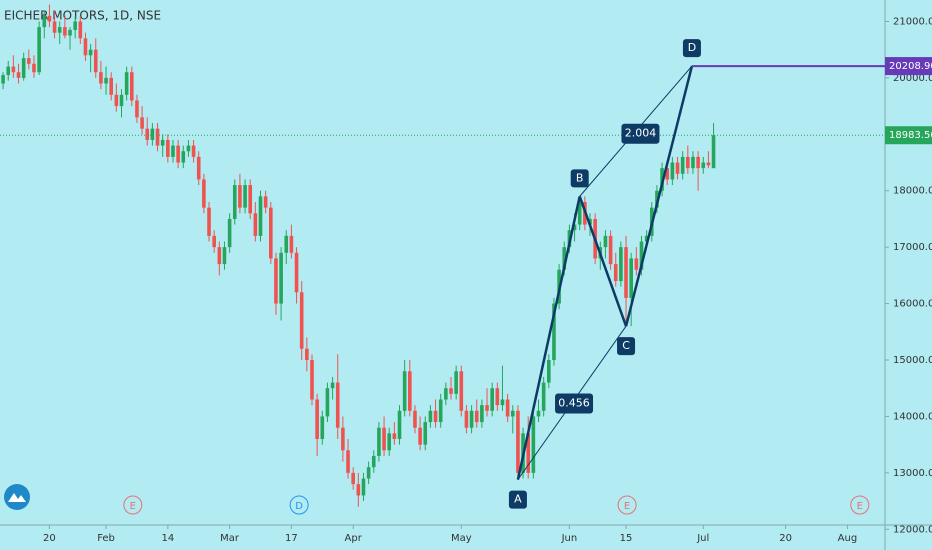 This screenshot has height=550, width=932. What do you see at coordinates (167, 538) in the screenshot?
I see `x-tick-label: 14` at bounding box center [167, 538].